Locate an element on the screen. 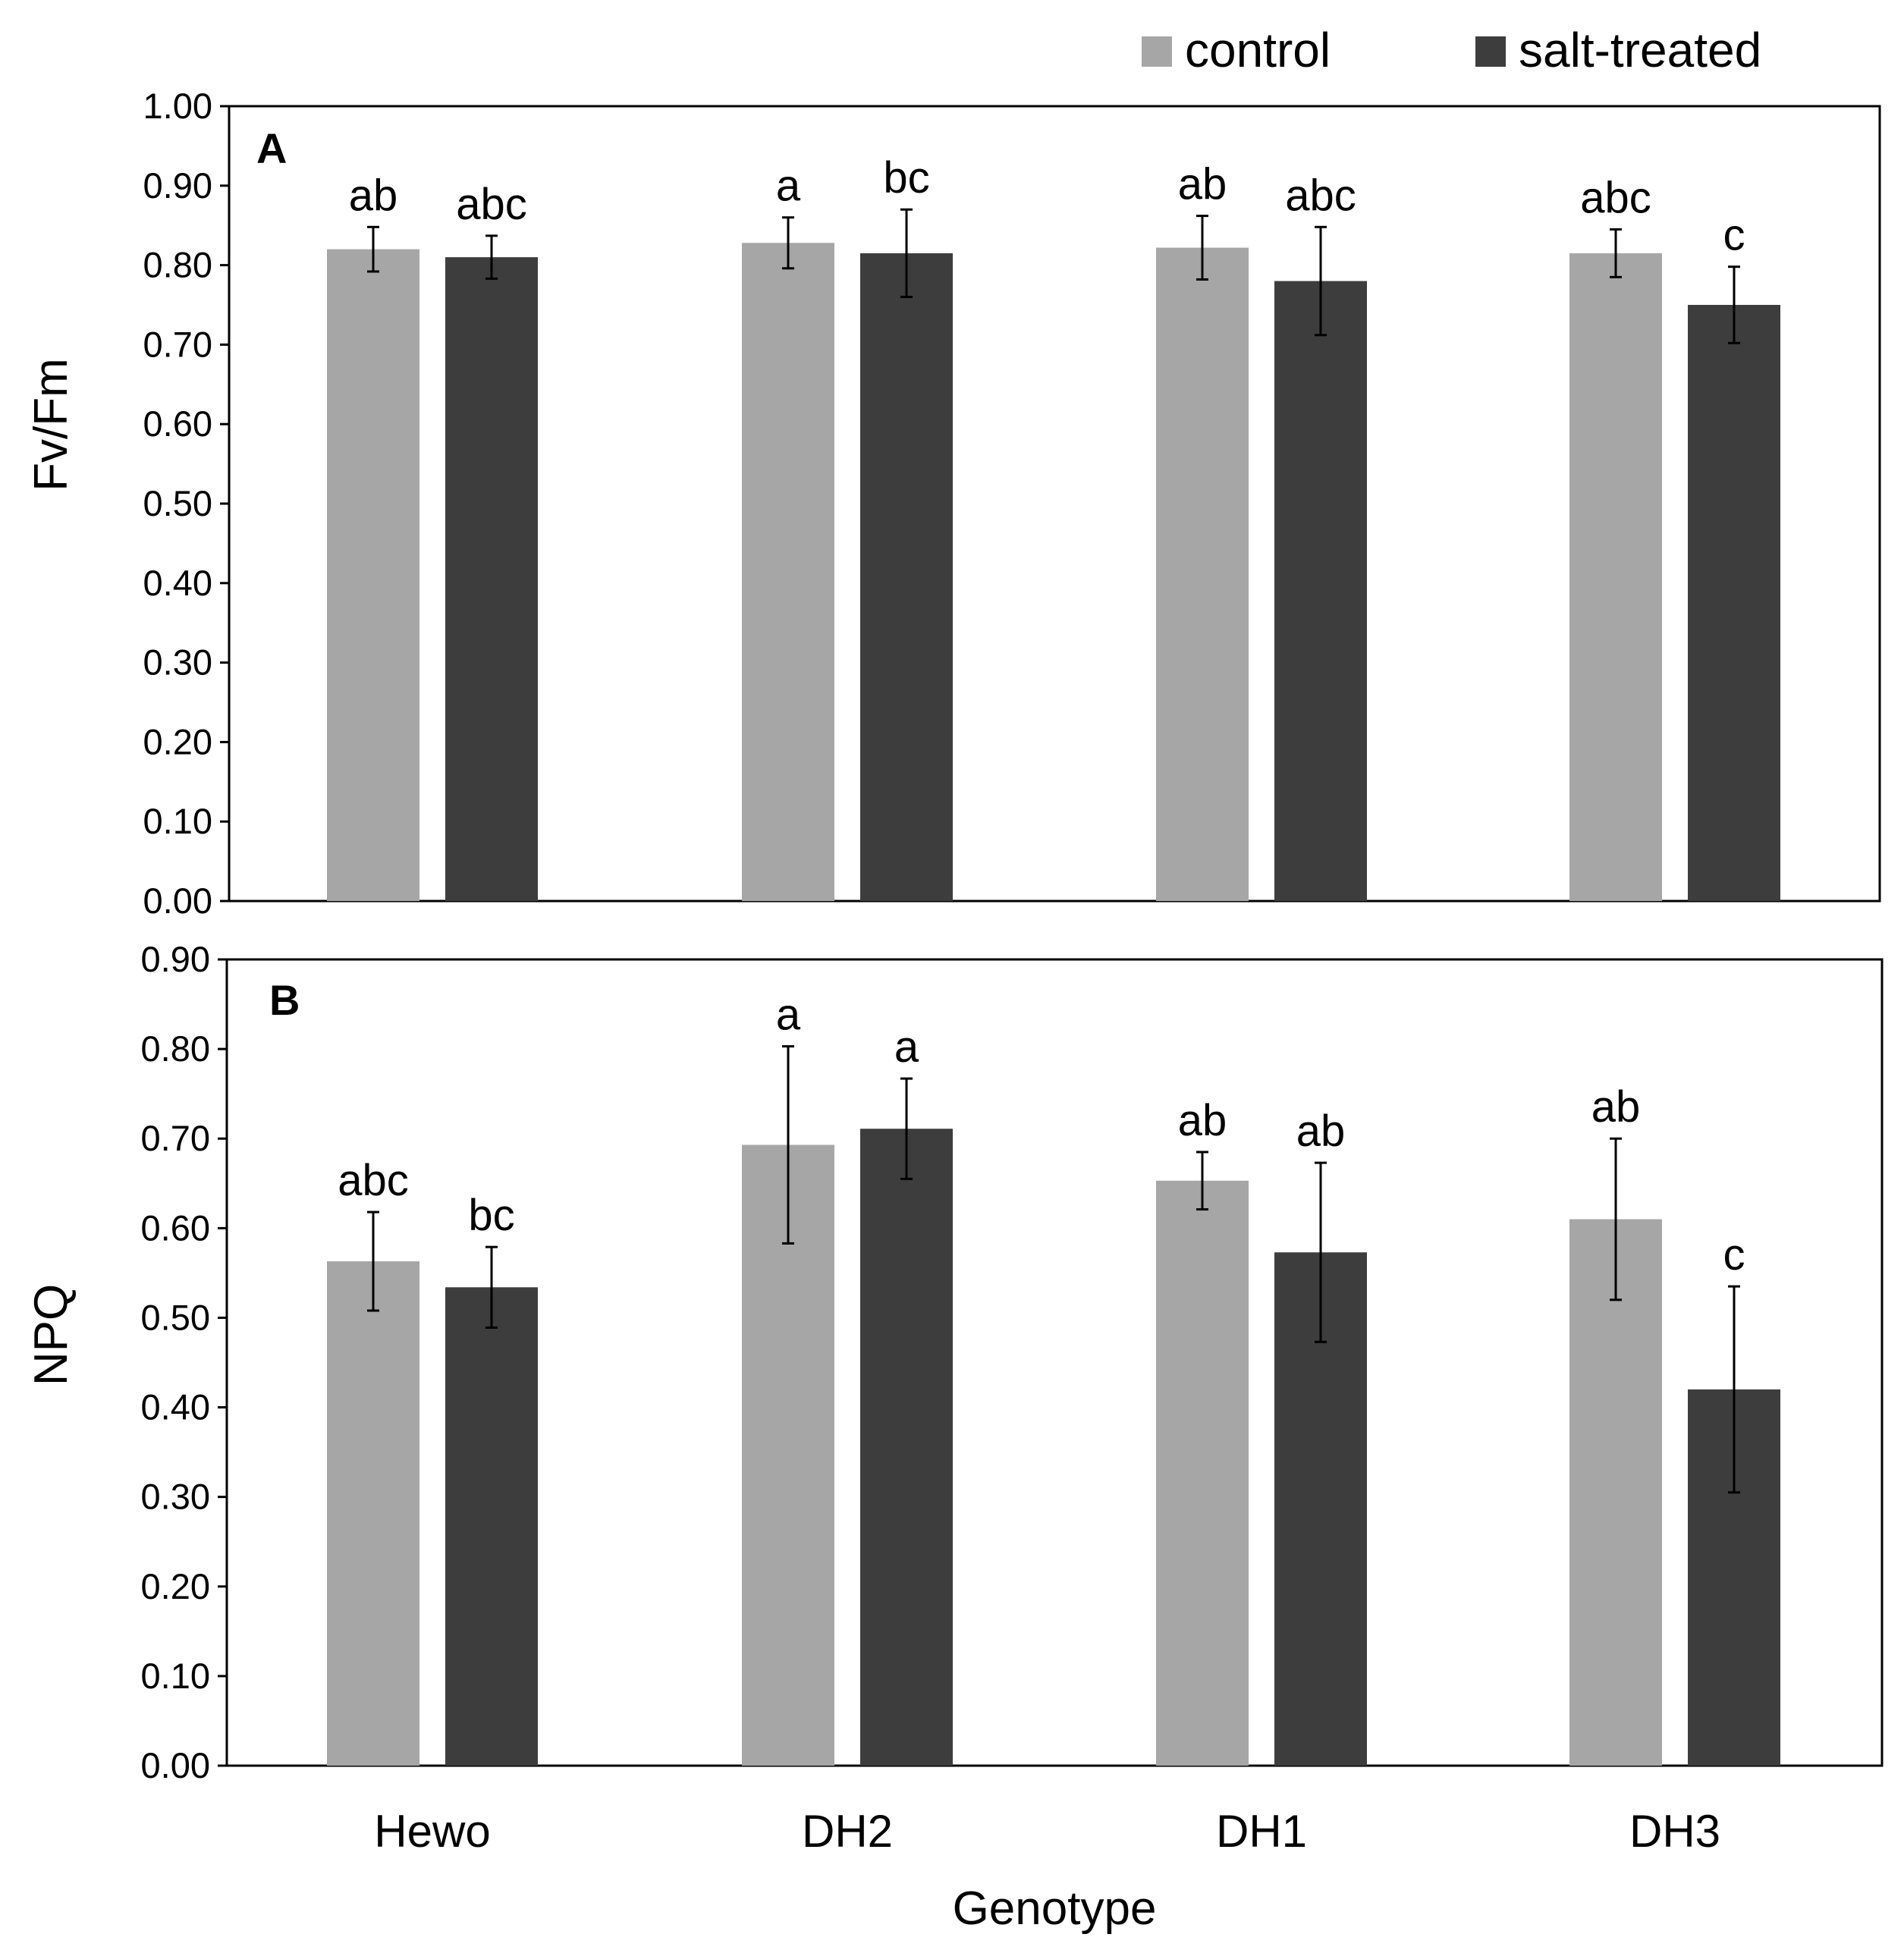 This screenshot has height=1953, width=1904. category-label: DH1 is located at coordinates (1261, 1832).